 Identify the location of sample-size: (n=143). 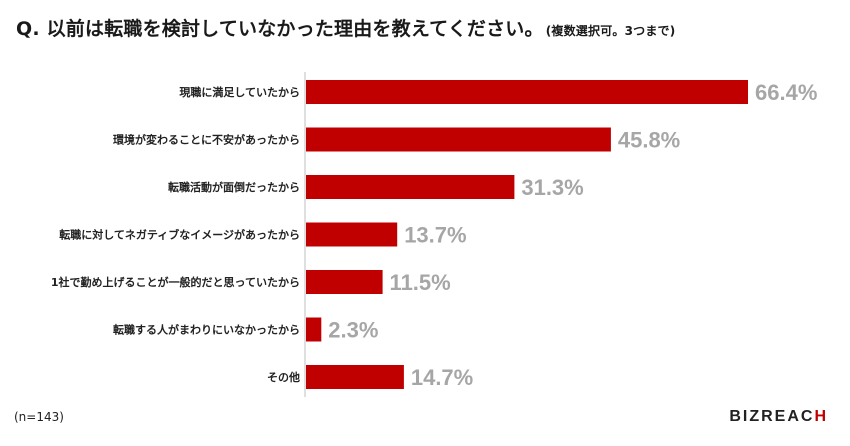
(39, 417).